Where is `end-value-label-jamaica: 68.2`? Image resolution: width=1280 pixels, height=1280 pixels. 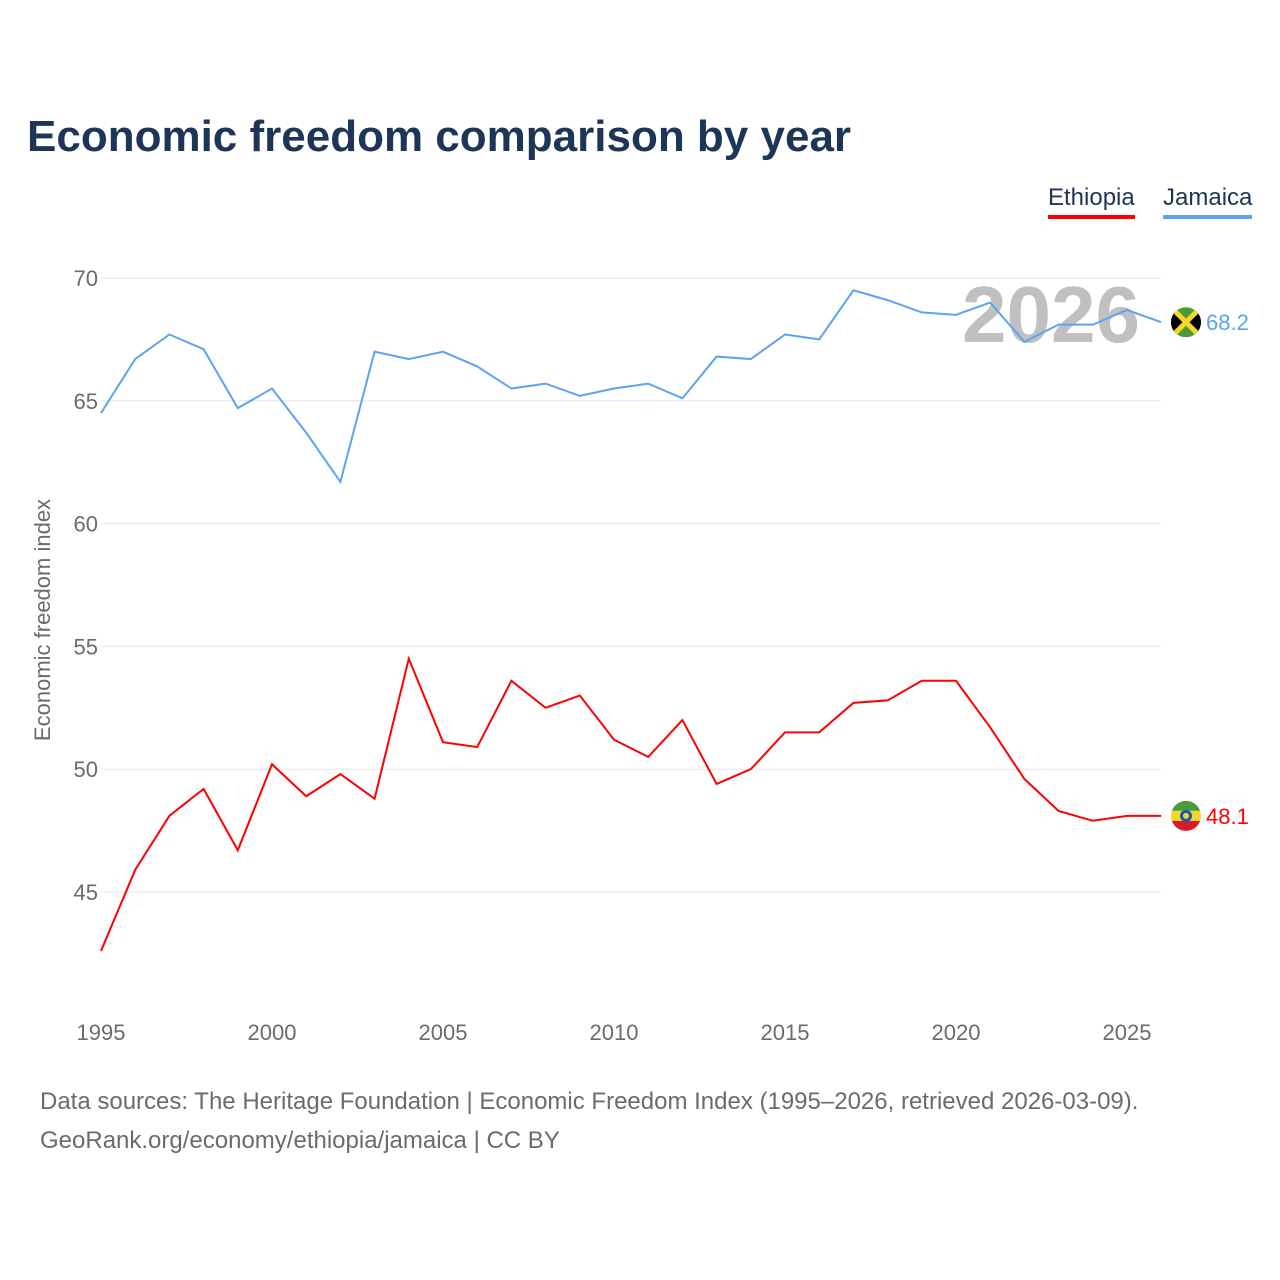 end-value-label-jamaica: 68.2 is located at coordinates (1227, 322).